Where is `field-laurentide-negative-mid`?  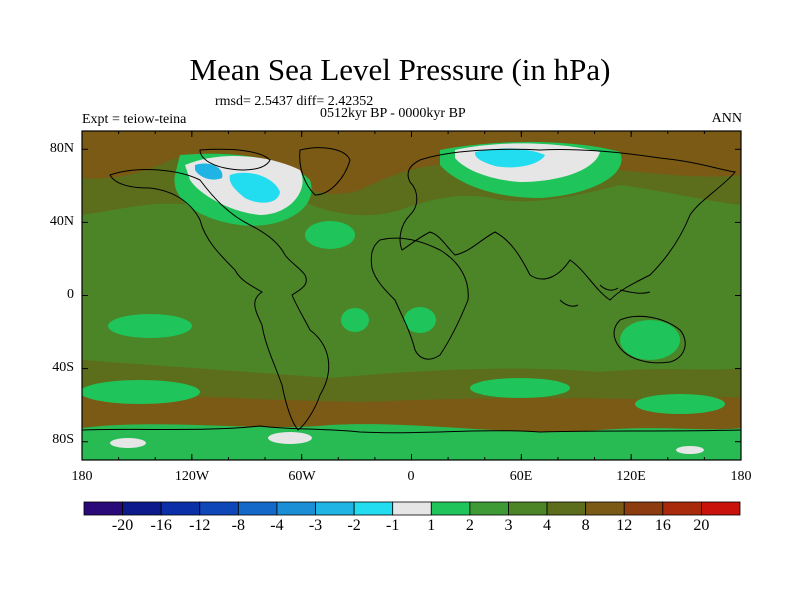 field-laurentide-negative-mid is located at coordinates (209, 171).